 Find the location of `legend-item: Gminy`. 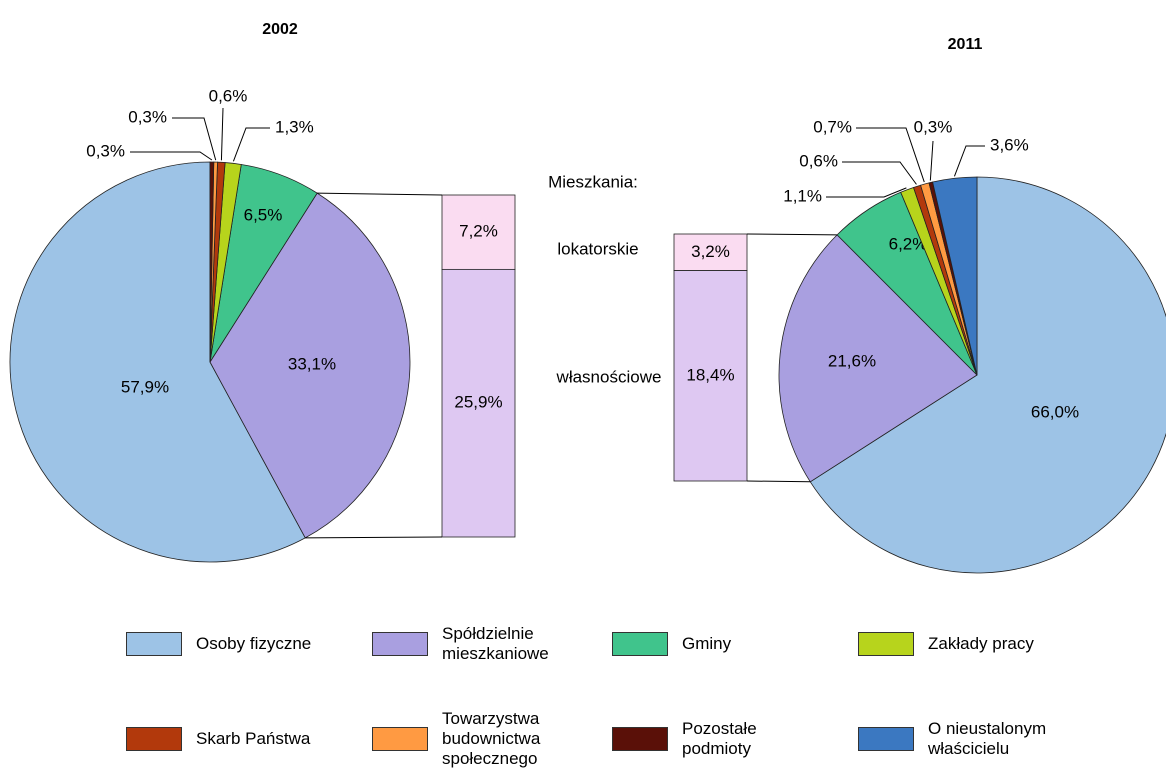

legend-item: Gminy is located at coordinates (712, 644).